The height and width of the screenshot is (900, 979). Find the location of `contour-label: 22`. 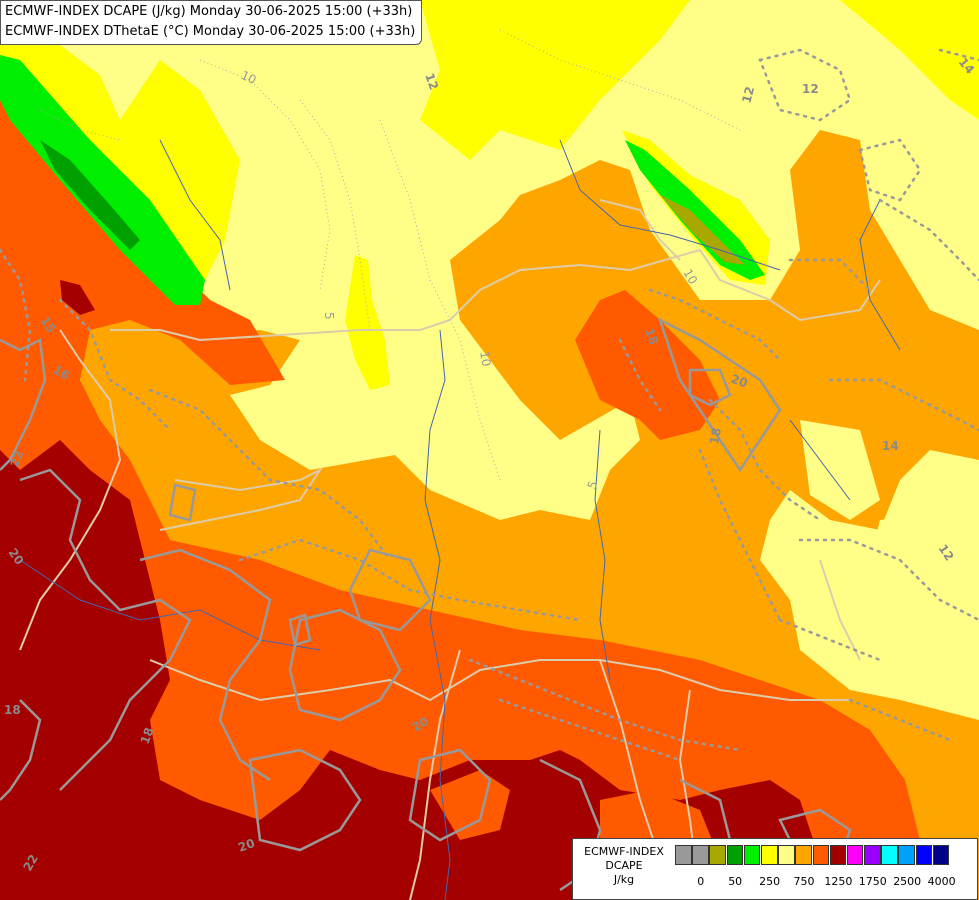

contour-label: 22 is located at coordinates (17, 459).